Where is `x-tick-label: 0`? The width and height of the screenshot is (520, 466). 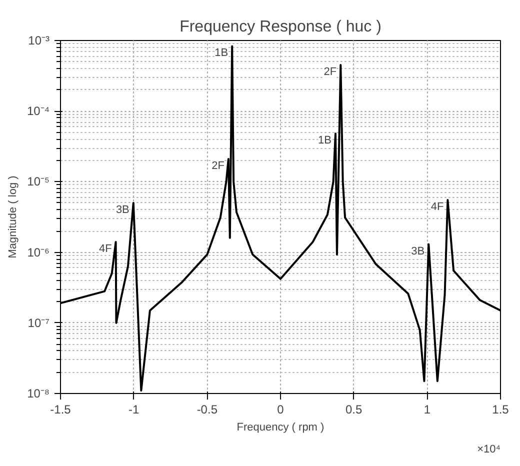 x-tick-label: 0 is located at coordinates (280, 409).